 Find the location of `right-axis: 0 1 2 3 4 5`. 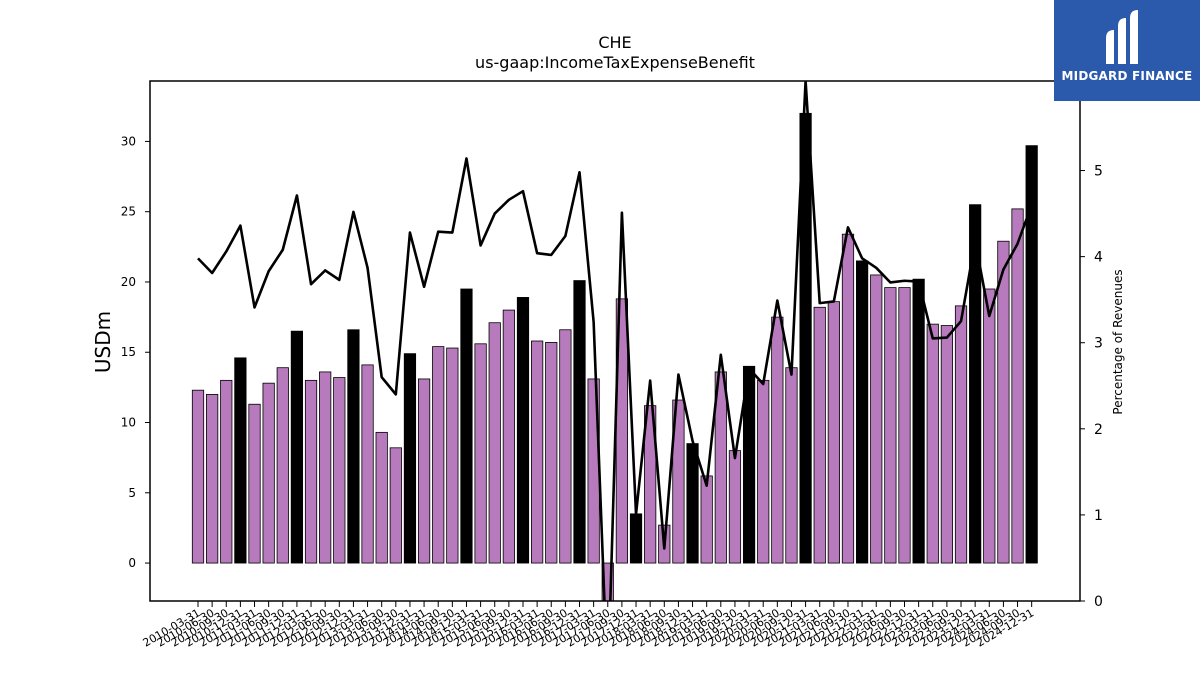

right-axis: 0 1 2 3 4 5 is located at coordinates (1091, 387).